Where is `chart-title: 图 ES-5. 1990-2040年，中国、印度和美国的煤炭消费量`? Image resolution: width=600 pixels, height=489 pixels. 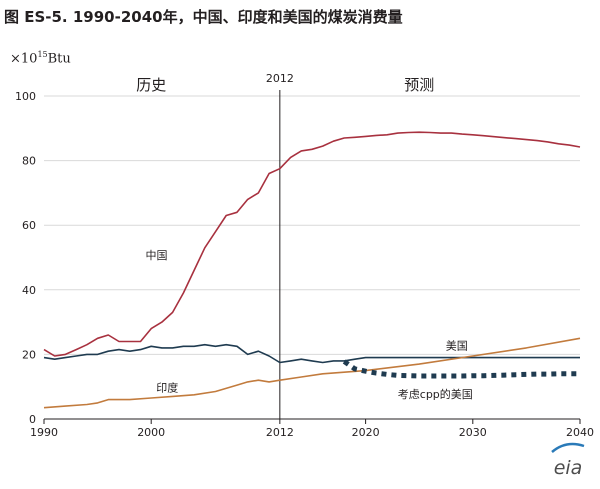 chart-title: 图 ES-5. 1990-2040年，中国、印度和美国的煤炭消费量 is located at coordinates (203, 17).